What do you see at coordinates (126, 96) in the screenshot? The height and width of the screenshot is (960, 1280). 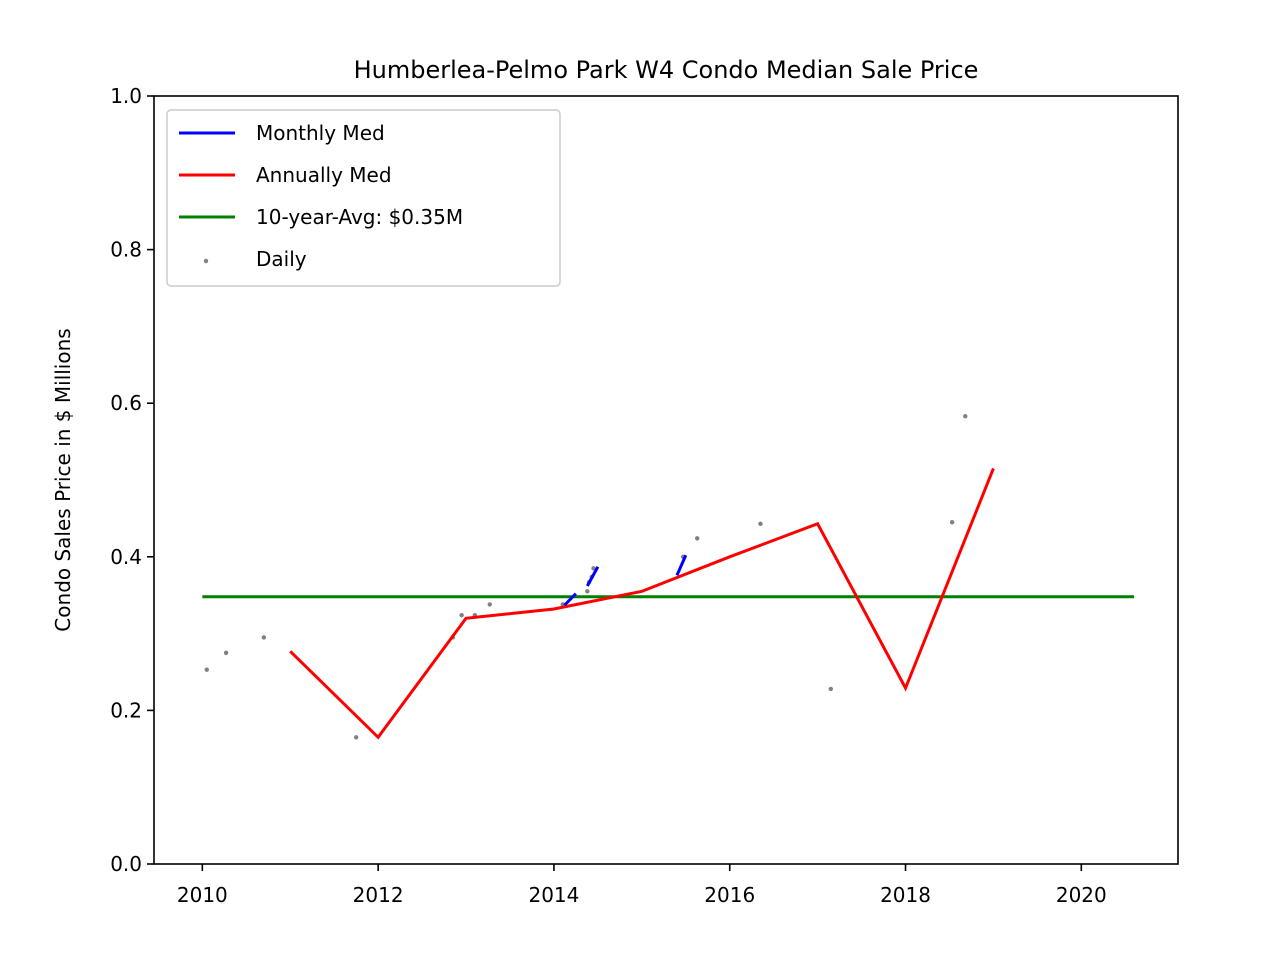 I see `y-tick-label: 1.0` at bounding box center [126, 96].